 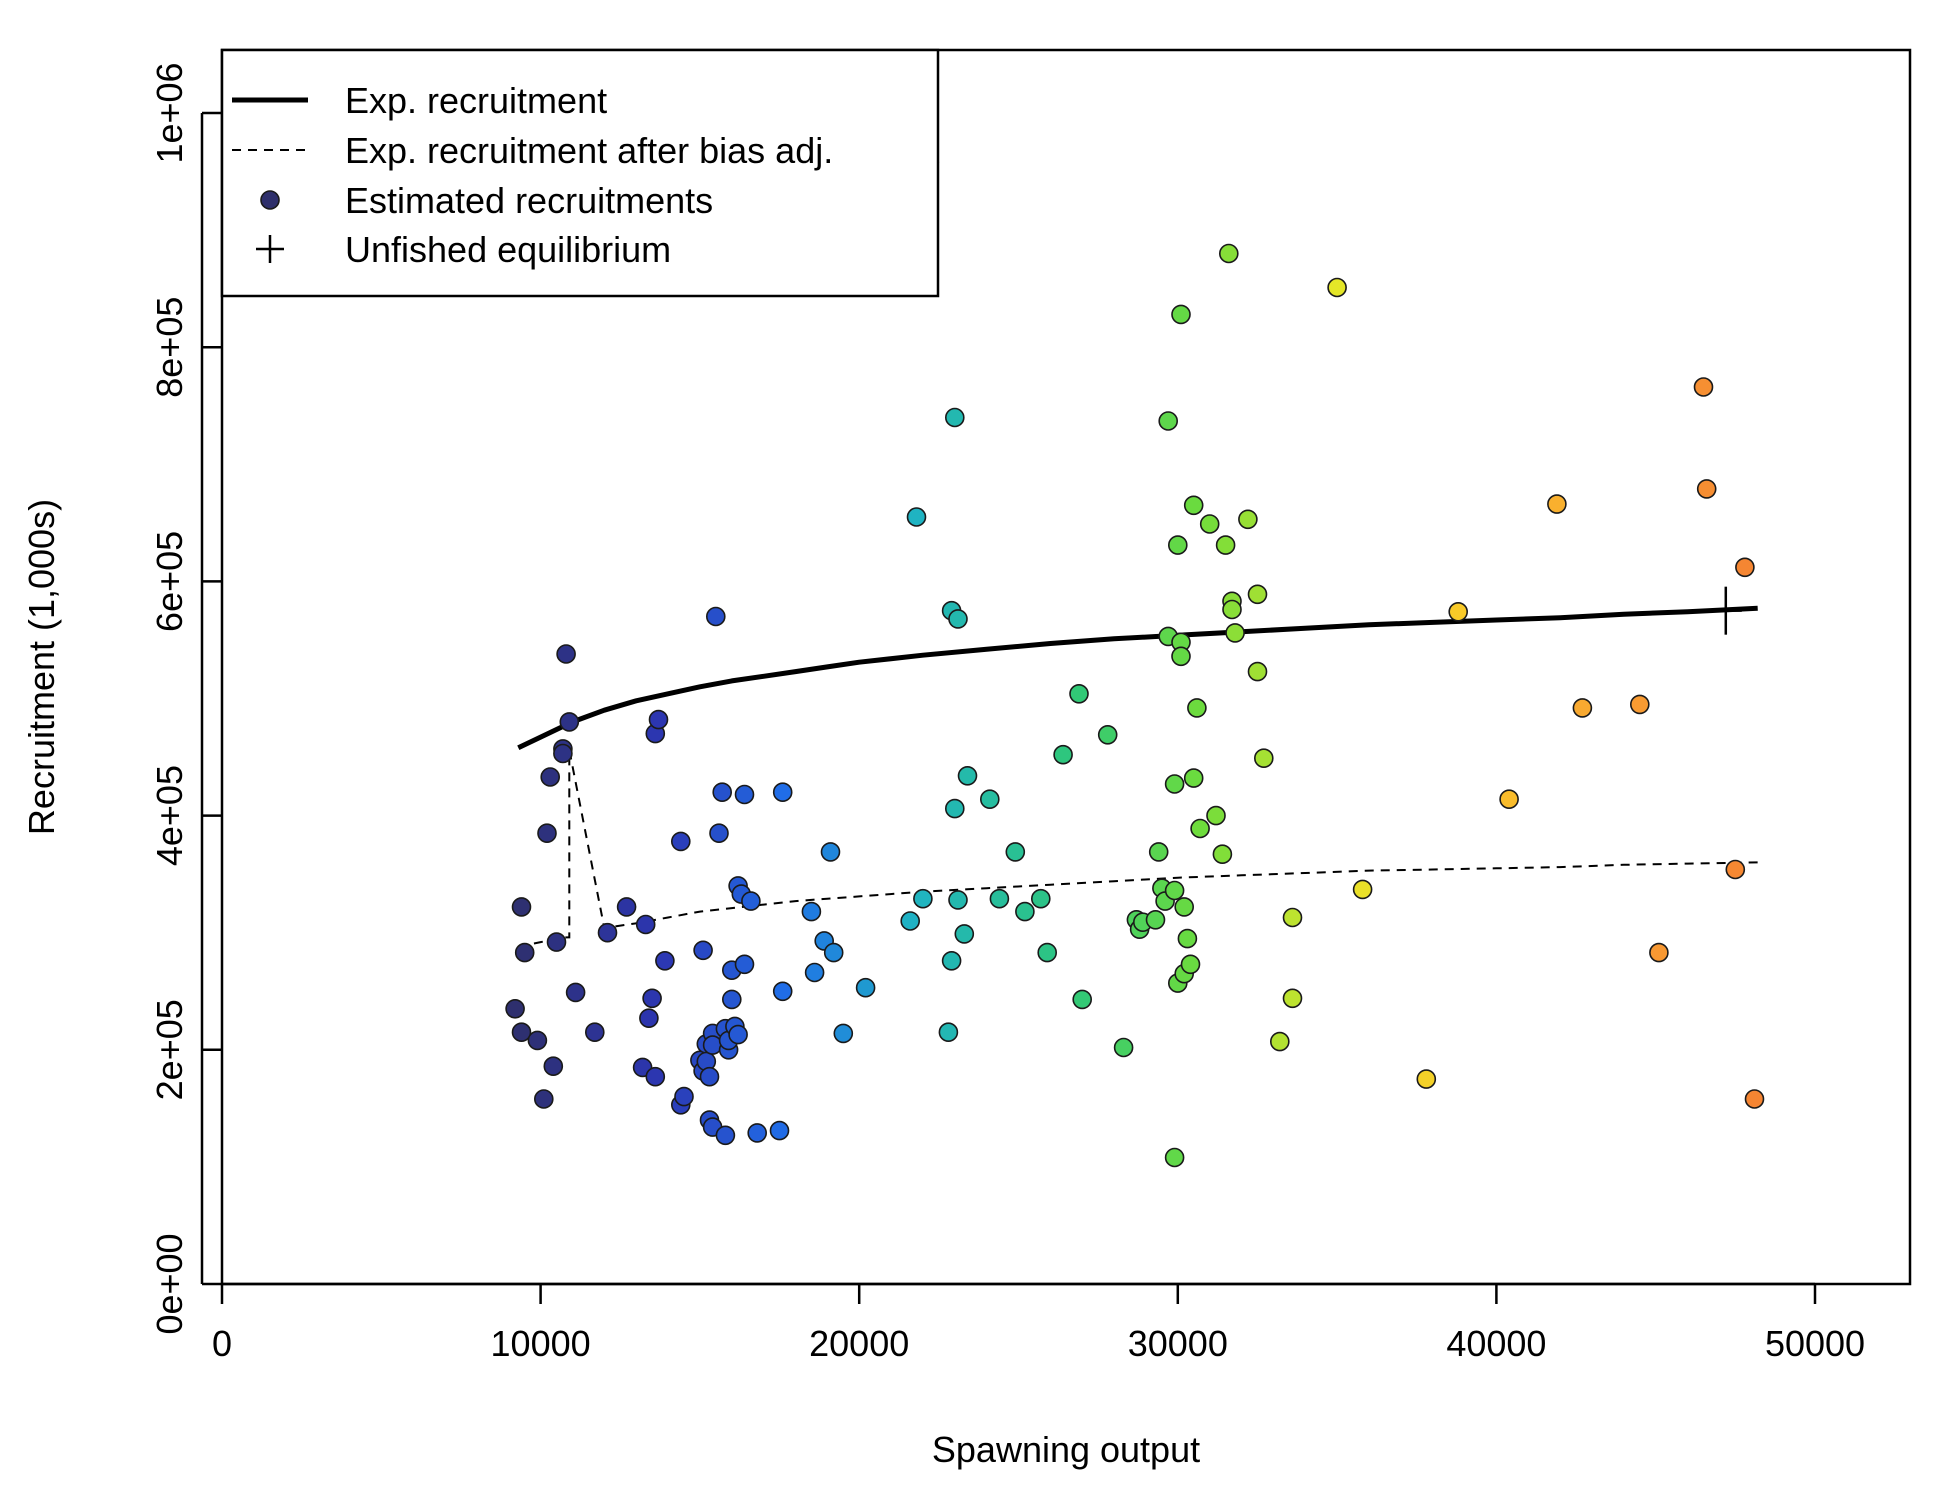 I want to click on y-tick-label-4: 8e+05, so click(x=169, y=347).